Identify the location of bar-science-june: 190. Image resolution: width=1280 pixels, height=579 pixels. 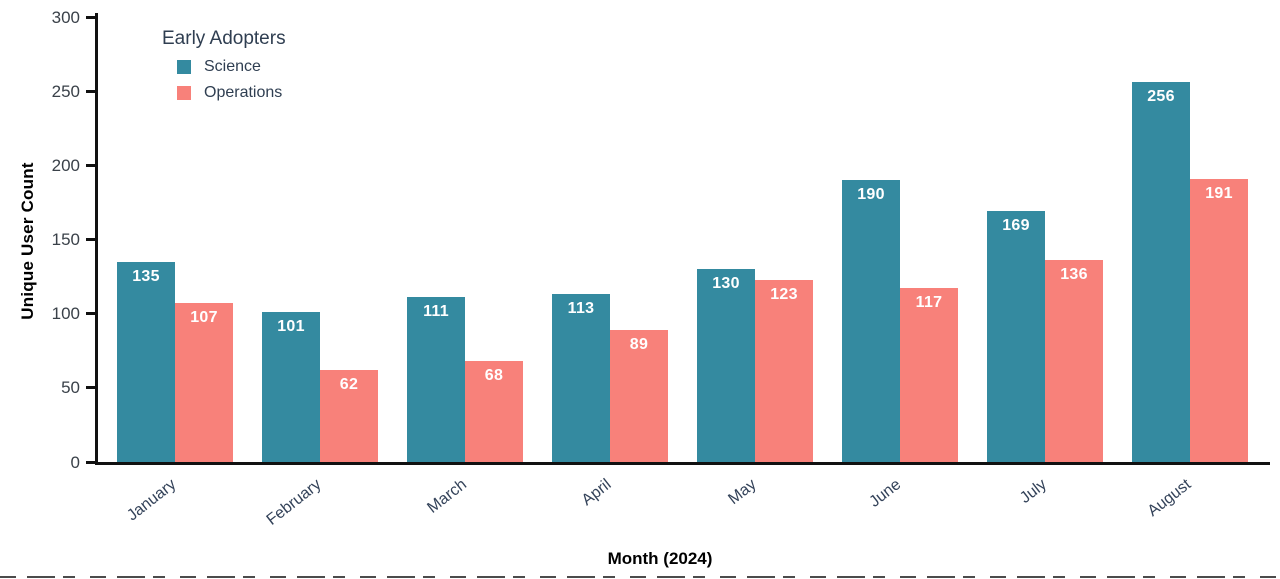
(871, 321).